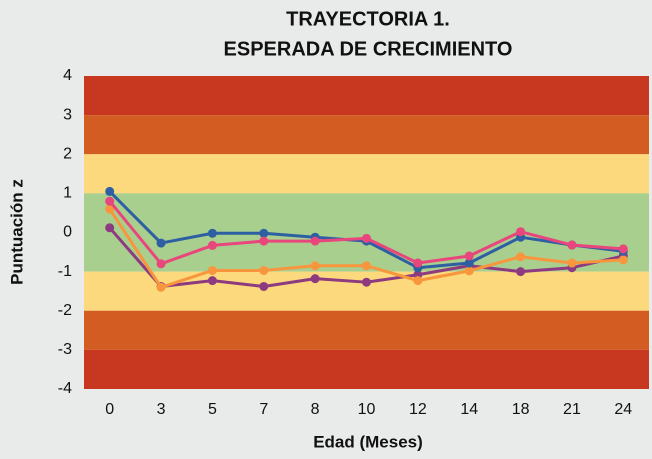 The image size is (652, 459). Describe the element at coordinates (67, 153) in the screenshot. I see `y-tick-label: 2` at that location.